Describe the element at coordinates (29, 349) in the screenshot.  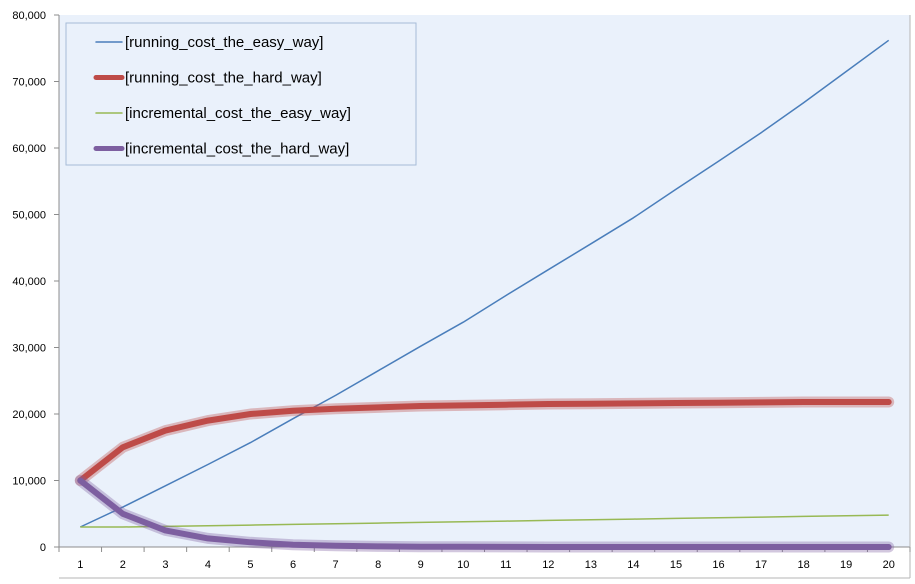
I see `y-tick-label: 30,000` at that location.